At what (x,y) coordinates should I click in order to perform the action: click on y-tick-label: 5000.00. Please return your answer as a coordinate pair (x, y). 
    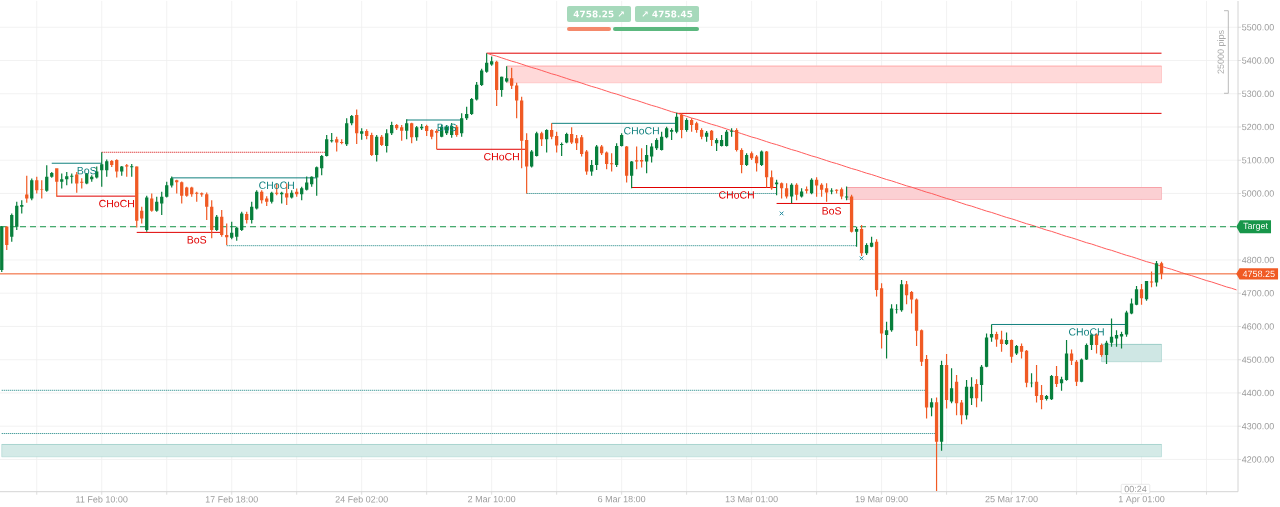
    Looking at the image, I should click on (1258, 193).